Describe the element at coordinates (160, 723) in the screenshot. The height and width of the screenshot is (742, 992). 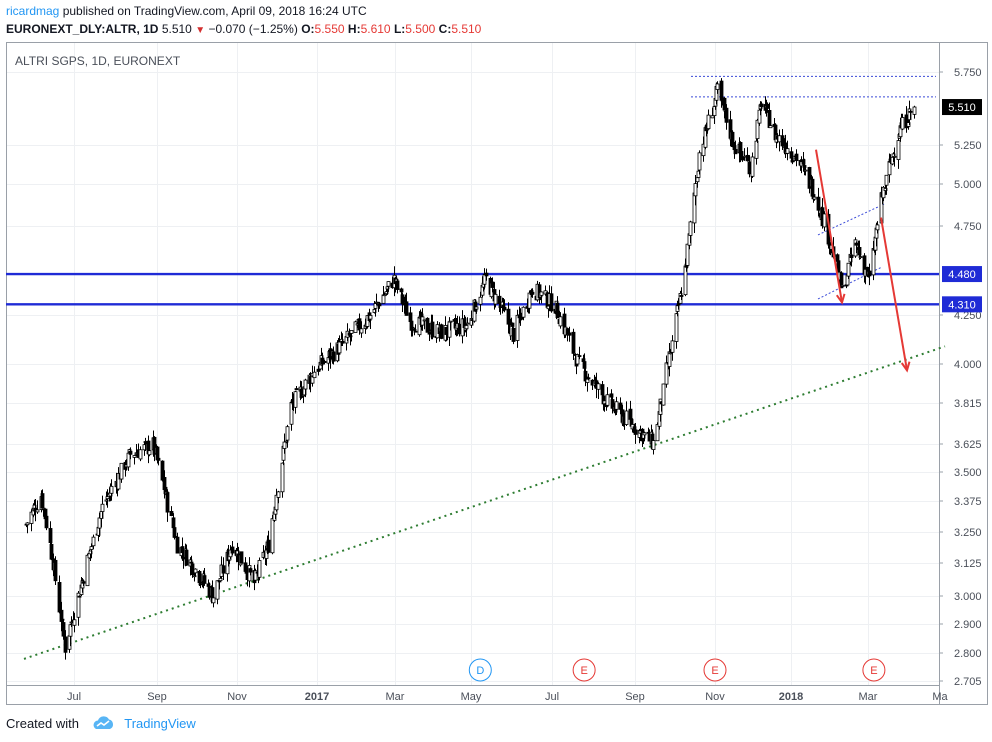
I see `tradingview-link: TradingView` at that location.